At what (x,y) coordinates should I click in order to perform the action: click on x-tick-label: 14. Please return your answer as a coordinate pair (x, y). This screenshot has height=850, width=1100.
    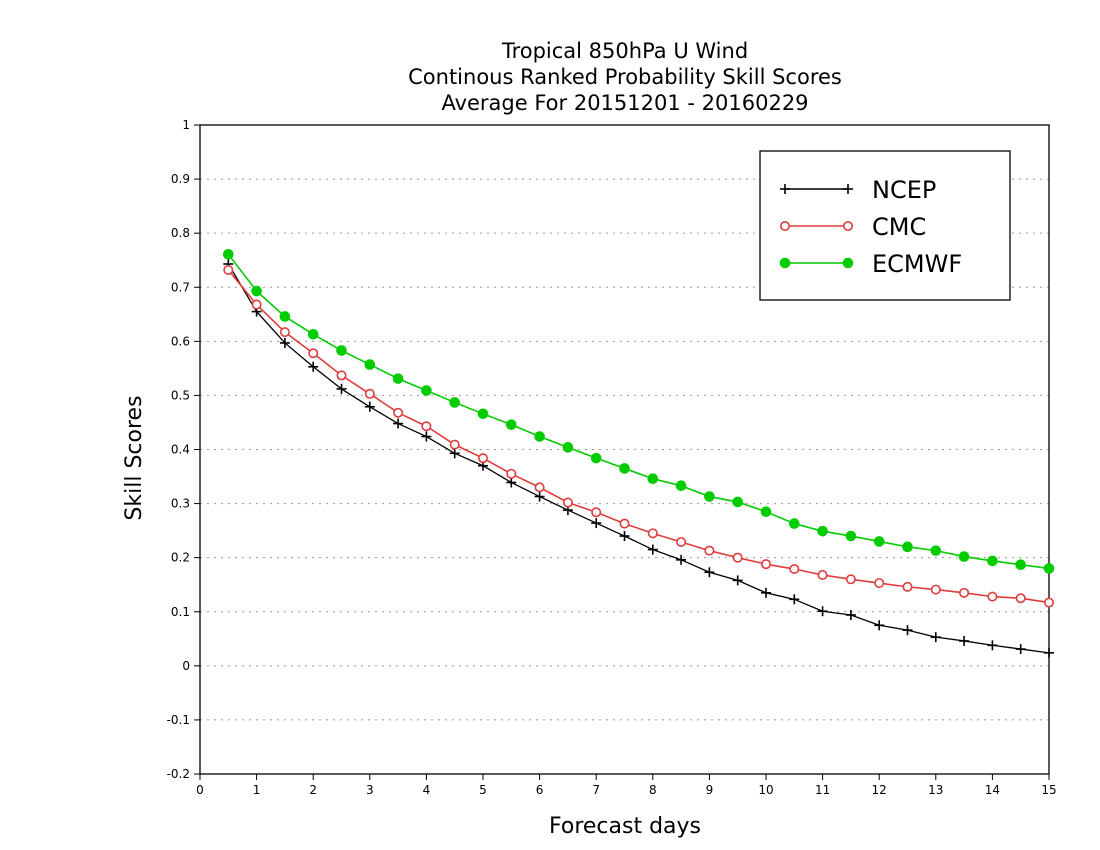
    Looking at the image, I should click on (992, 790).